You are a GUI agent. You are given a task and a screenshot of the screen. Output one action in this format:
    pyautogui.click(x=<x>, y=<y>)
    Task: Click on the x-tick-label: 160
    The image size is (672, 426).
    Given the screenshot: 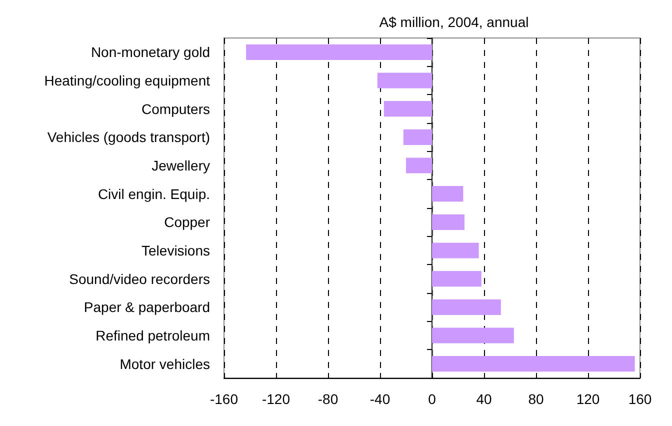 What is the action you would take?
    pyautogui.click(x=640, y=399)
    